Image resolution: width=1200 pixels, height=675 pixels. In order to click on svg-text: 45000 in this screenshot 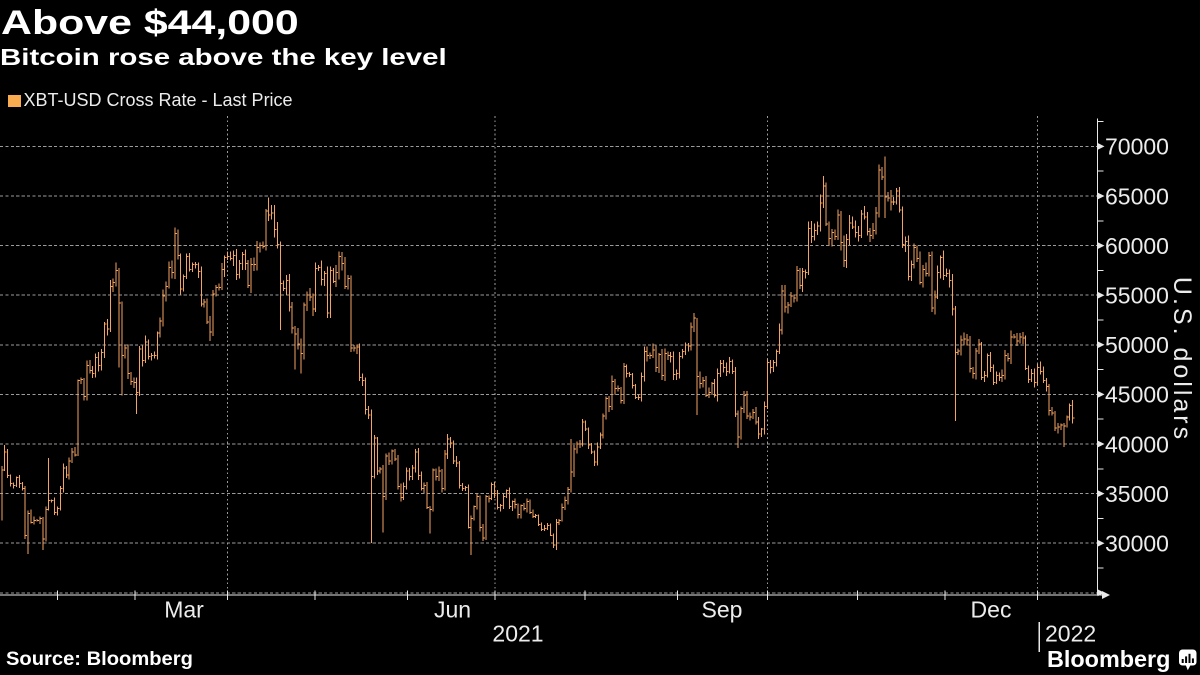, I will do `click(1137, 395)`.